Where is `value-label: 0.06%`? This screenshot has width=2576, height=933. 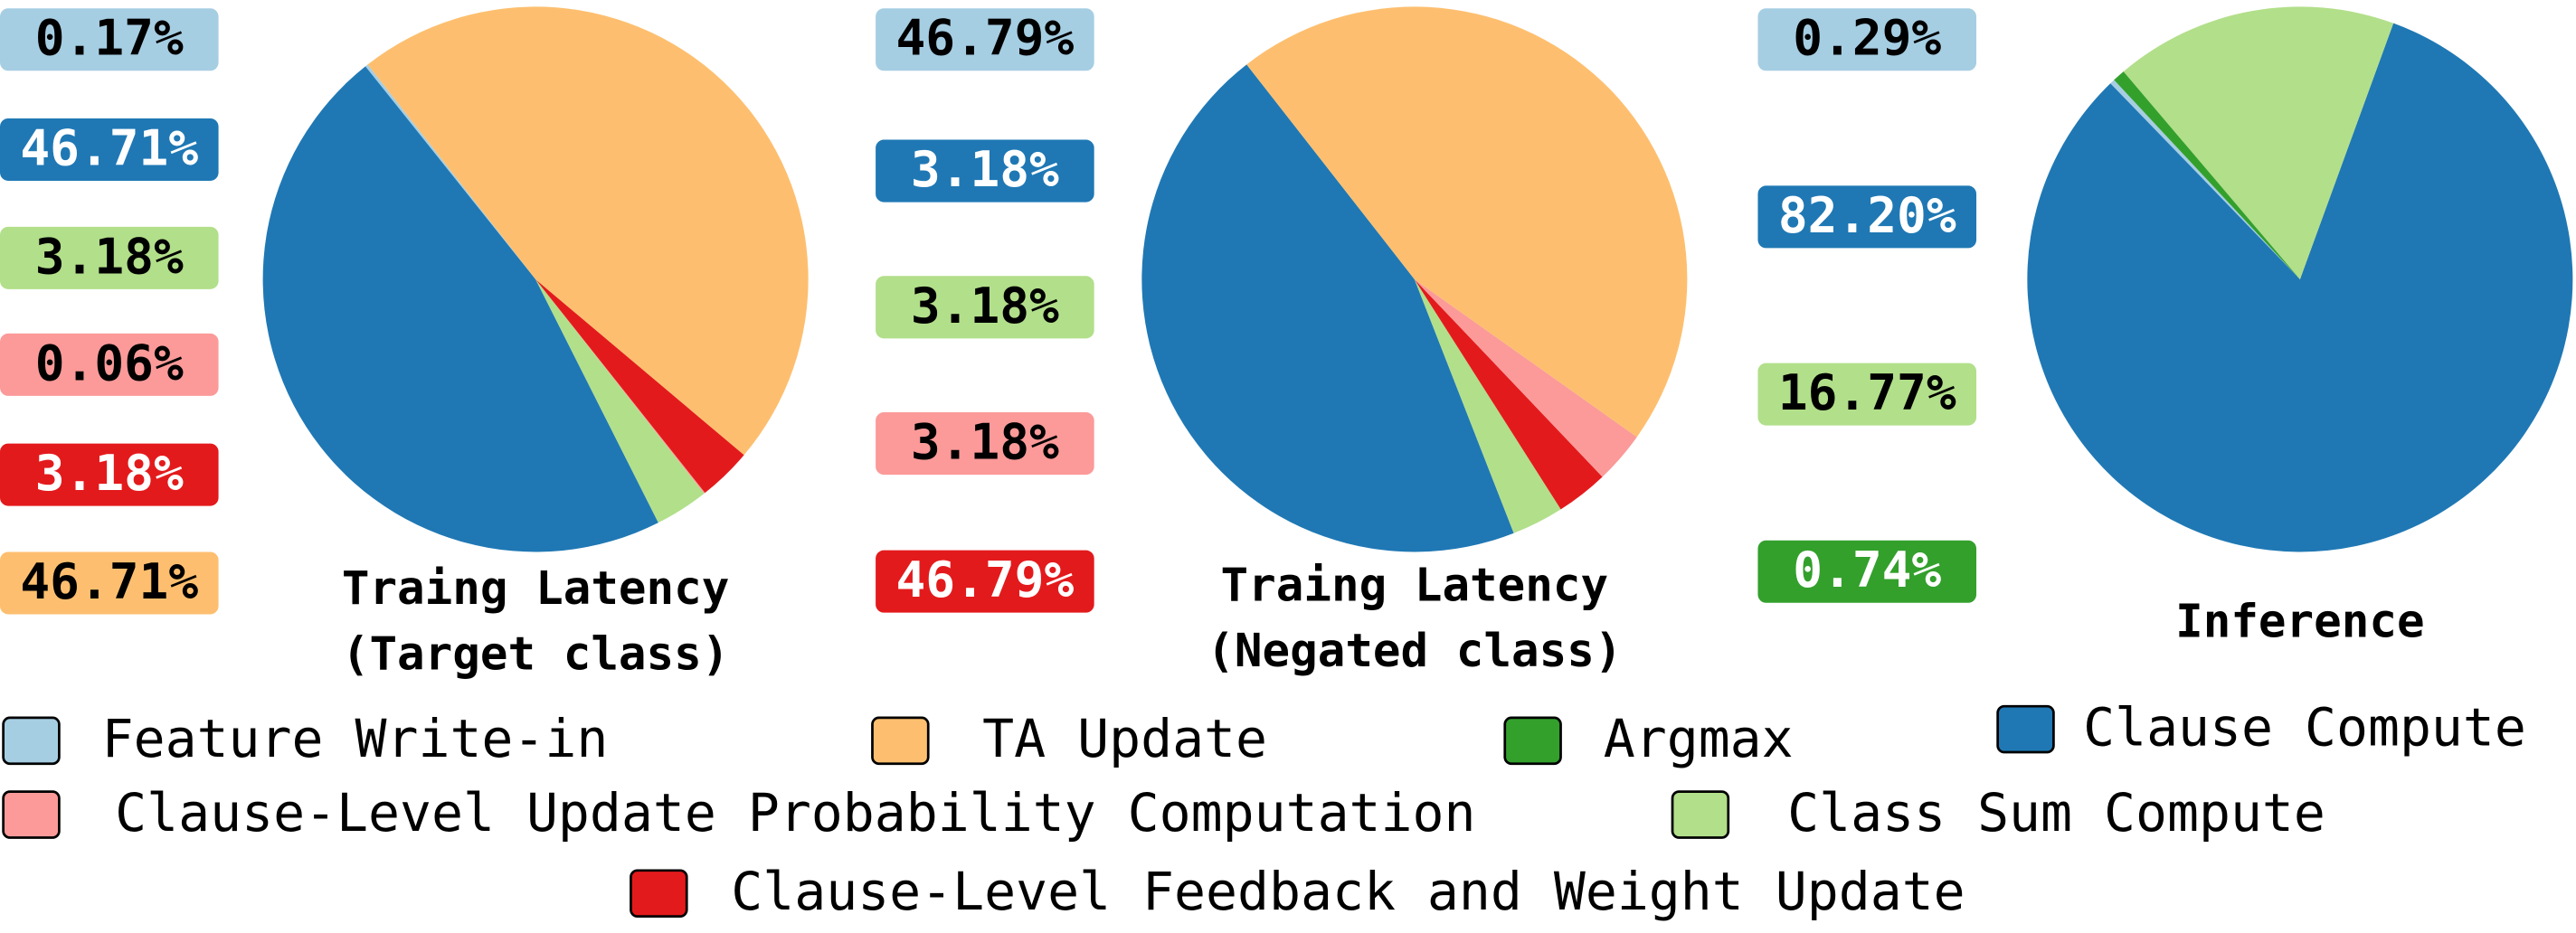 value-label: 0.06% is located at coordinates (110, 362).